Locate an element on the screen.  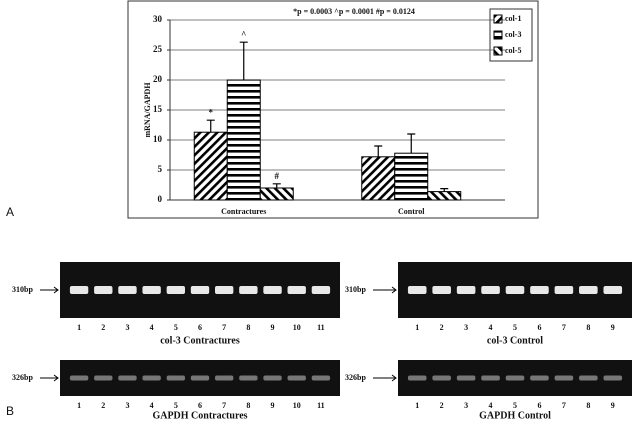
gel-caption: GAPDH Contractures is located at coordinates (199, 415).